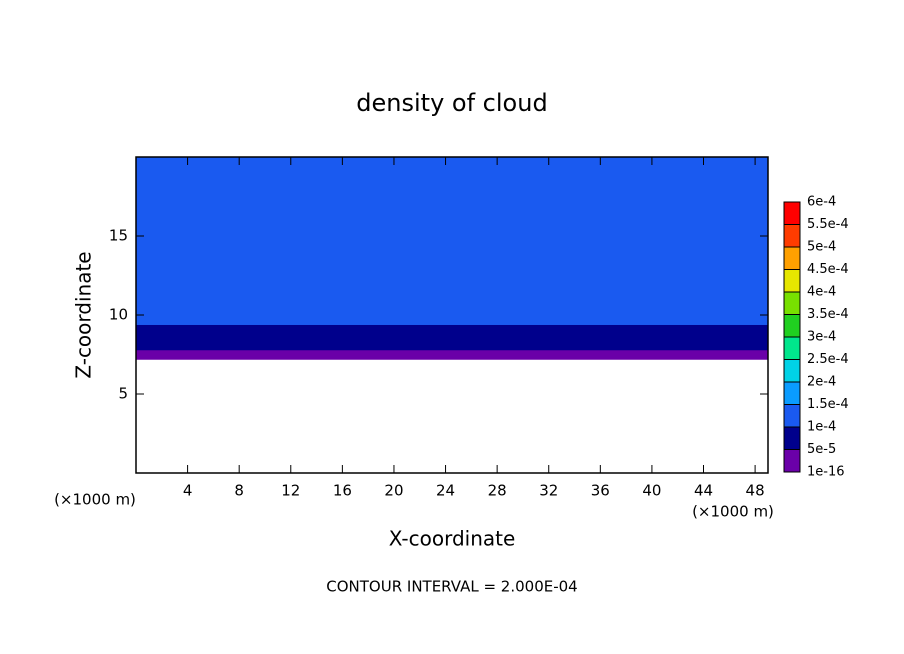 Image resolution: width=904 pixels, height=654 pixels. What do you see at coordinates (118, 315) in the screenshot?
I see `y-tick-label: 10` at bounding box center [118, 315].